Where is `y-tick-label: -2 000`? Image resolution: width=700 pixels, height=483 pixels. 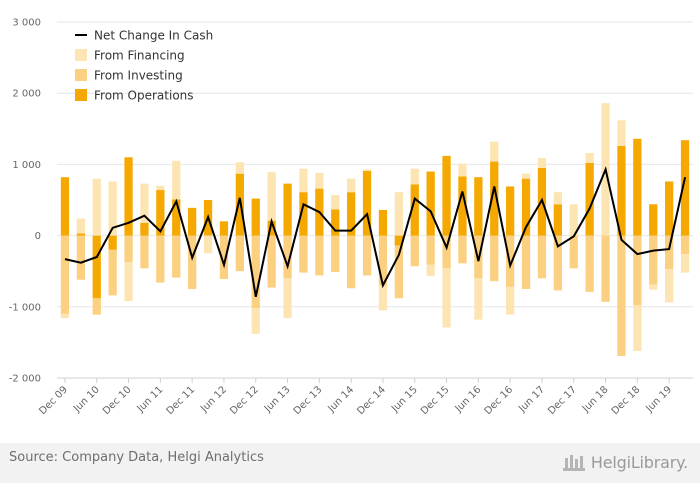 y-tick-label: -2 000 is located at coordinates (25, 379).